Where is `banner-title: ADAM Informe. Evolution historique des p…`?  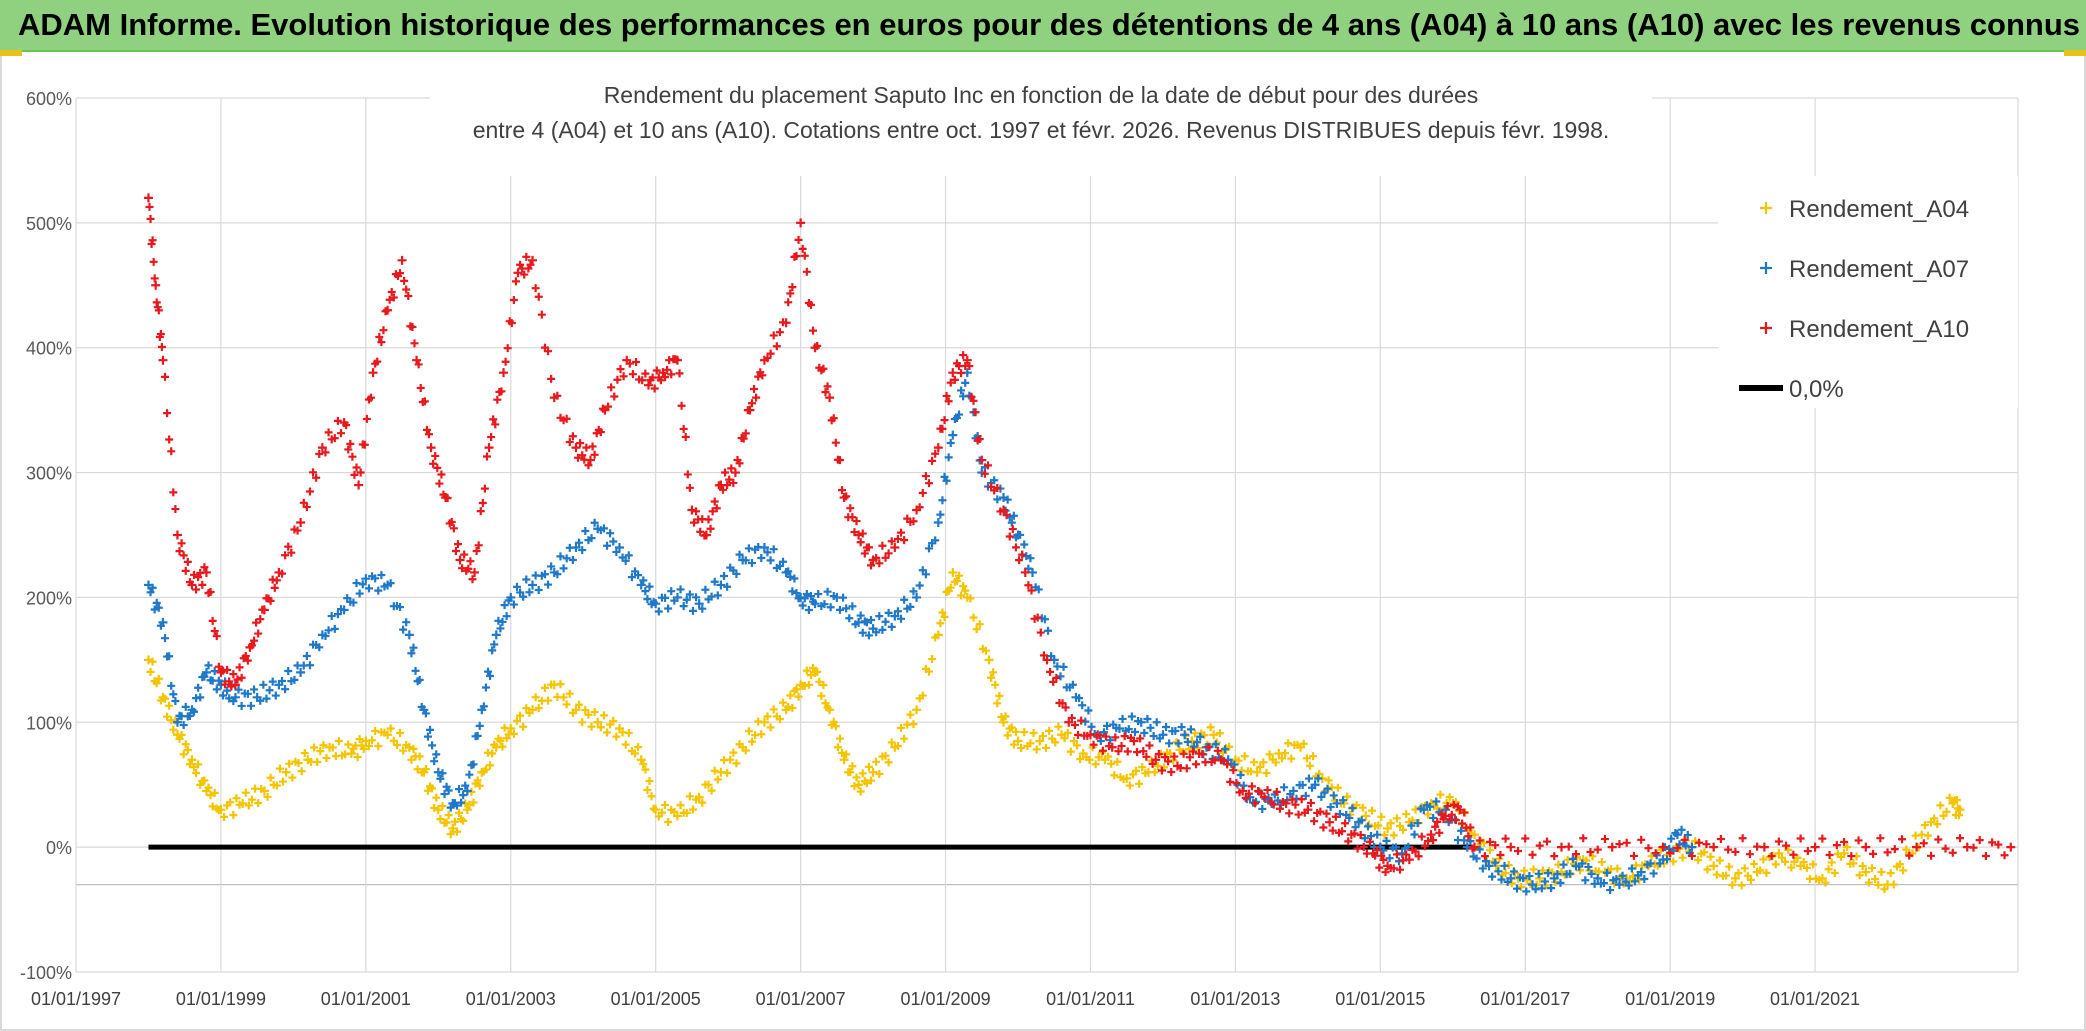 banner-title: ADAM Informe. Evolution historique des p… is located at coordinates (1052, 24).